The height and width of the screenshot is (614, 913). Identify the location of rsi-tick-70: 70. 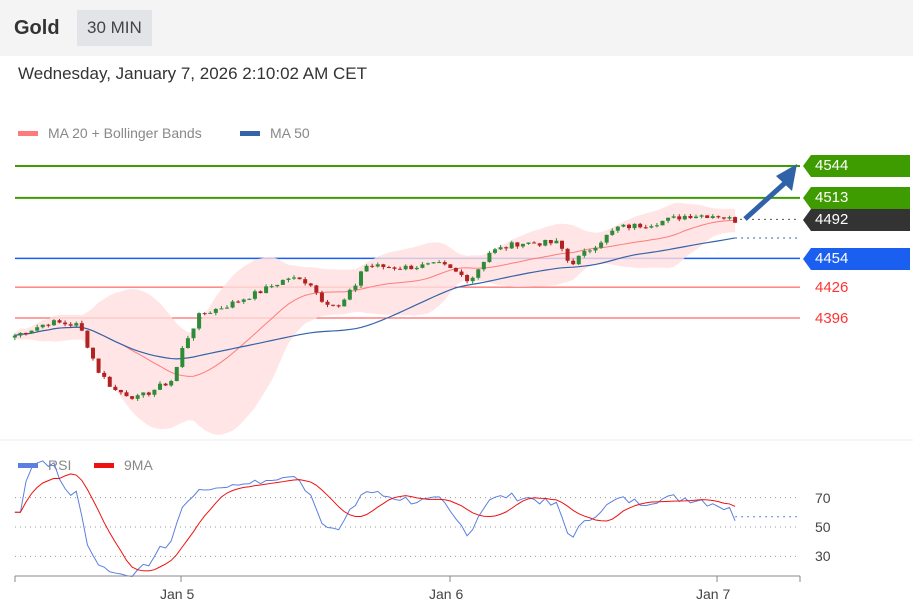
(823, 498).